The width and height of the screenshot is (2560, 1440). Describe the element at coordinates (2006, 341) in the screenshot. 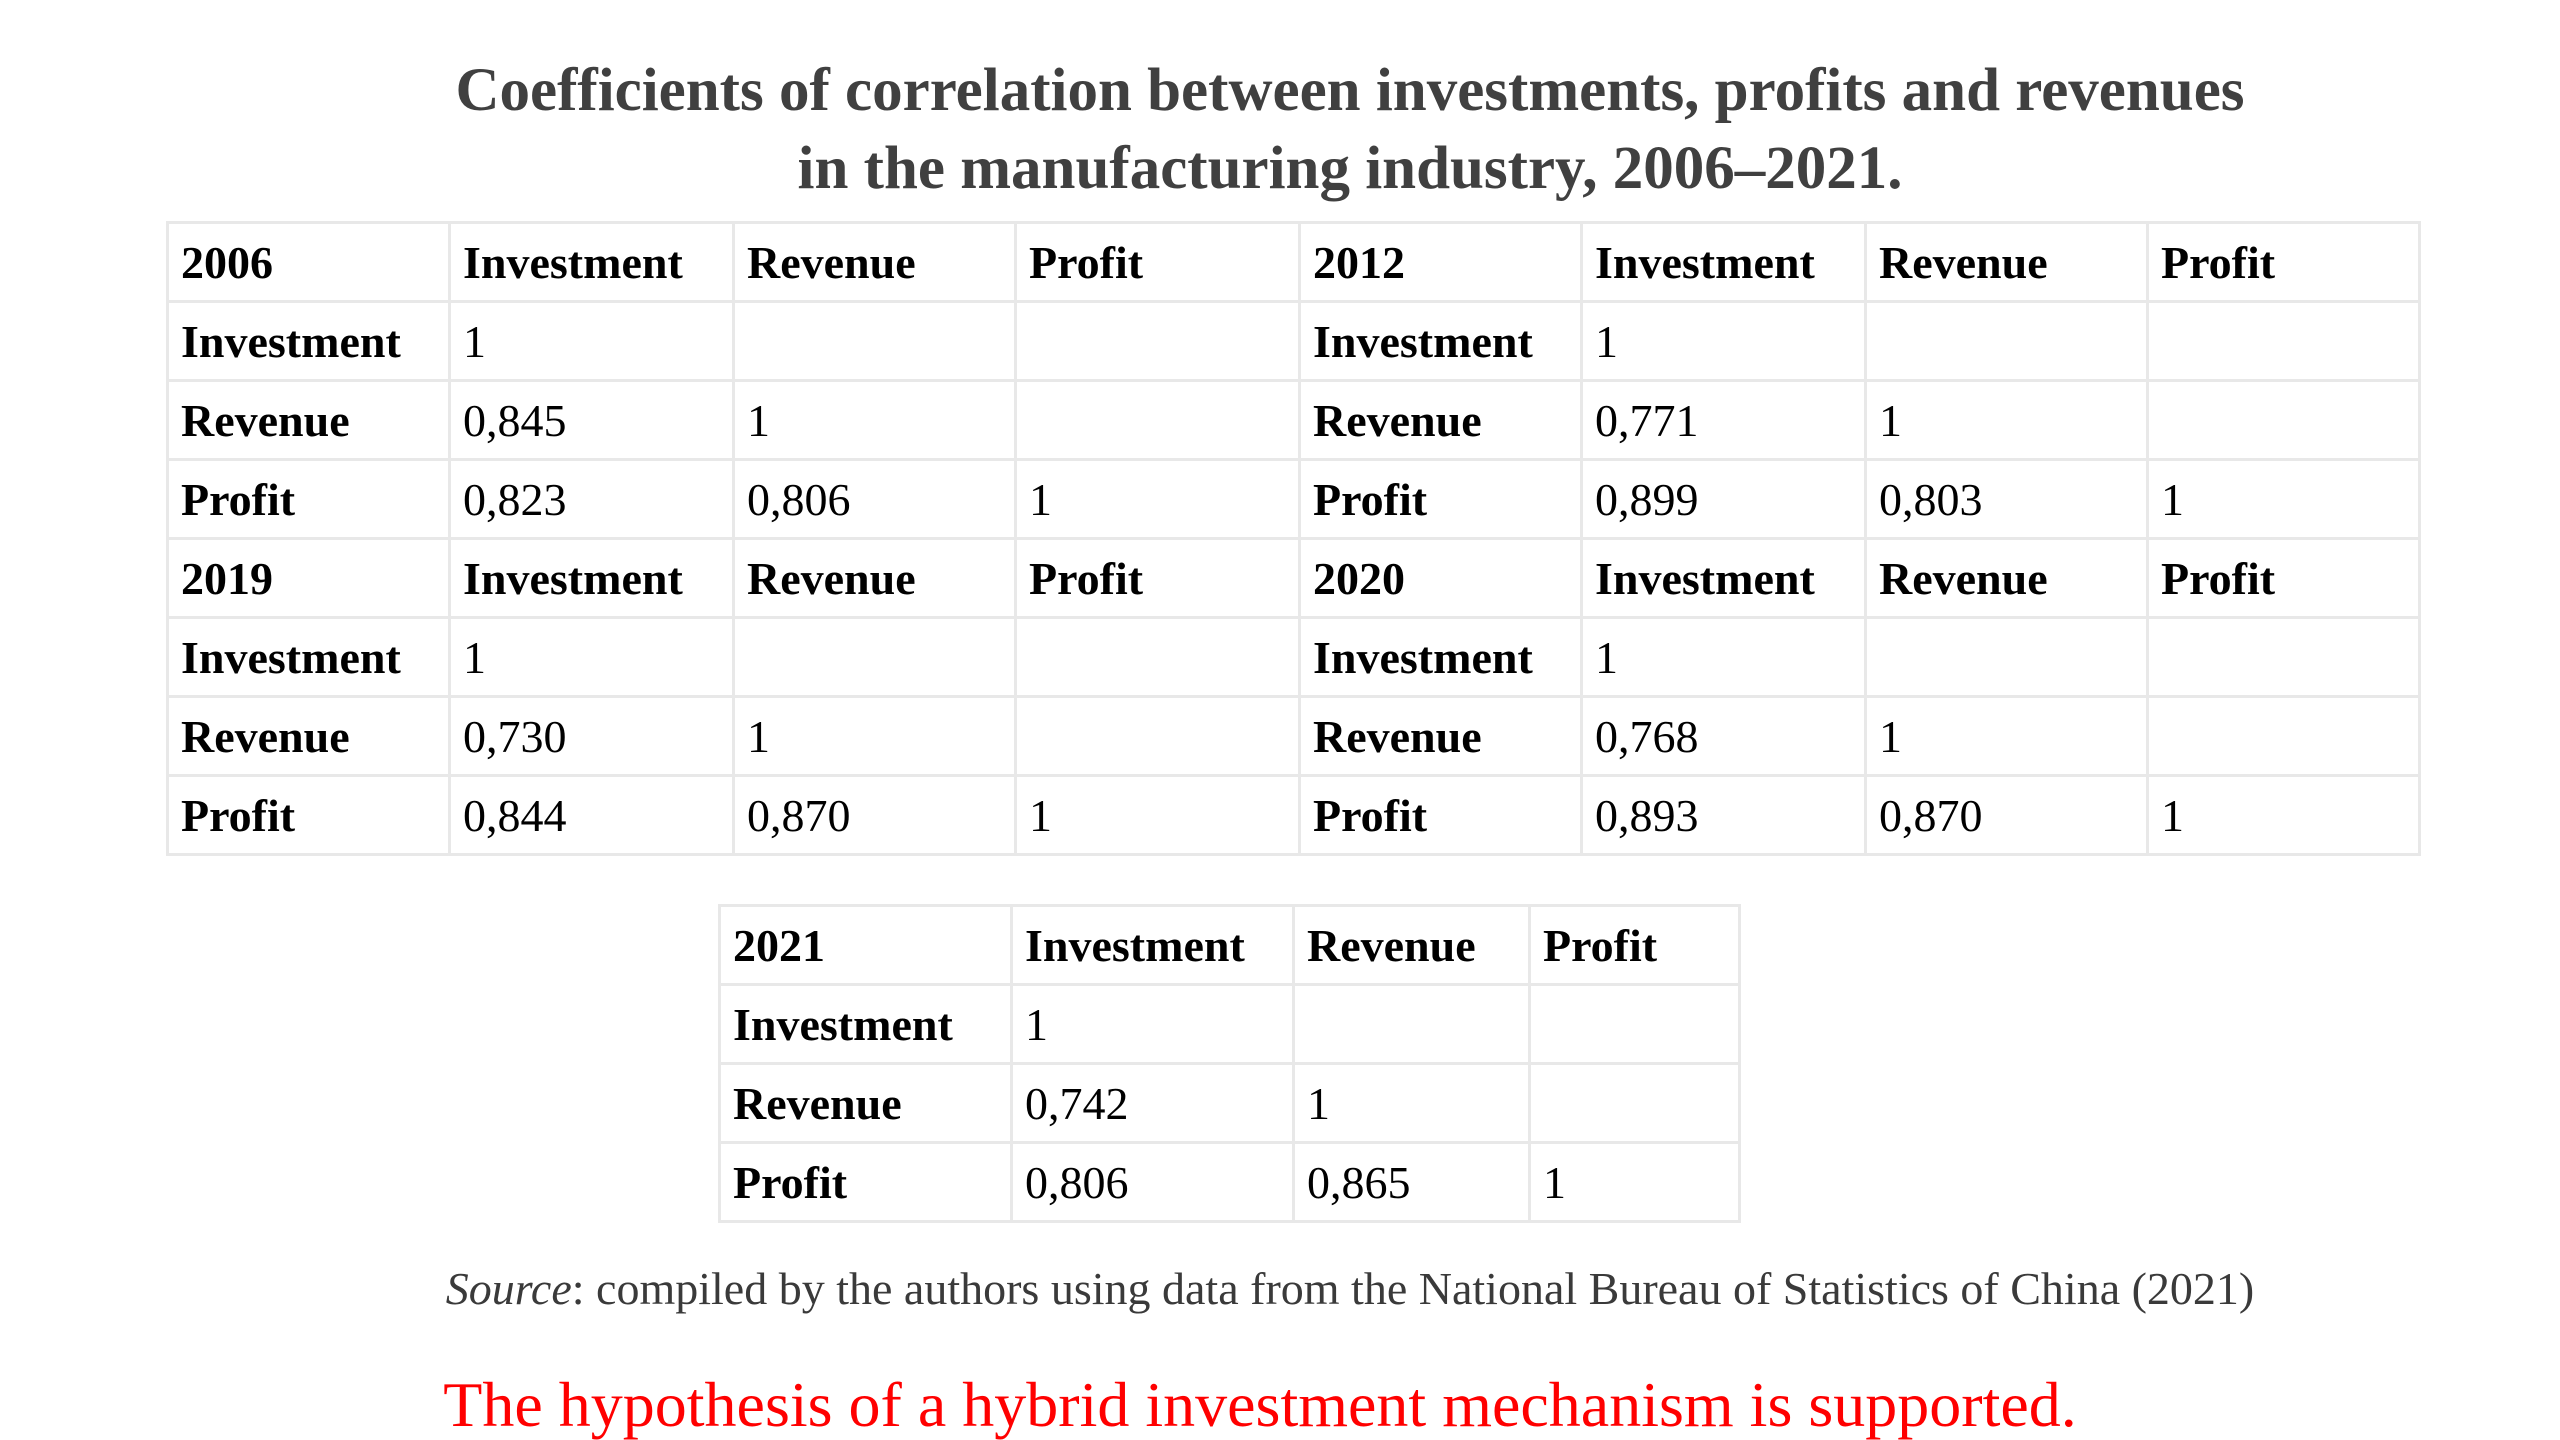

I see `cell-2012-investment-revenue` at that location.